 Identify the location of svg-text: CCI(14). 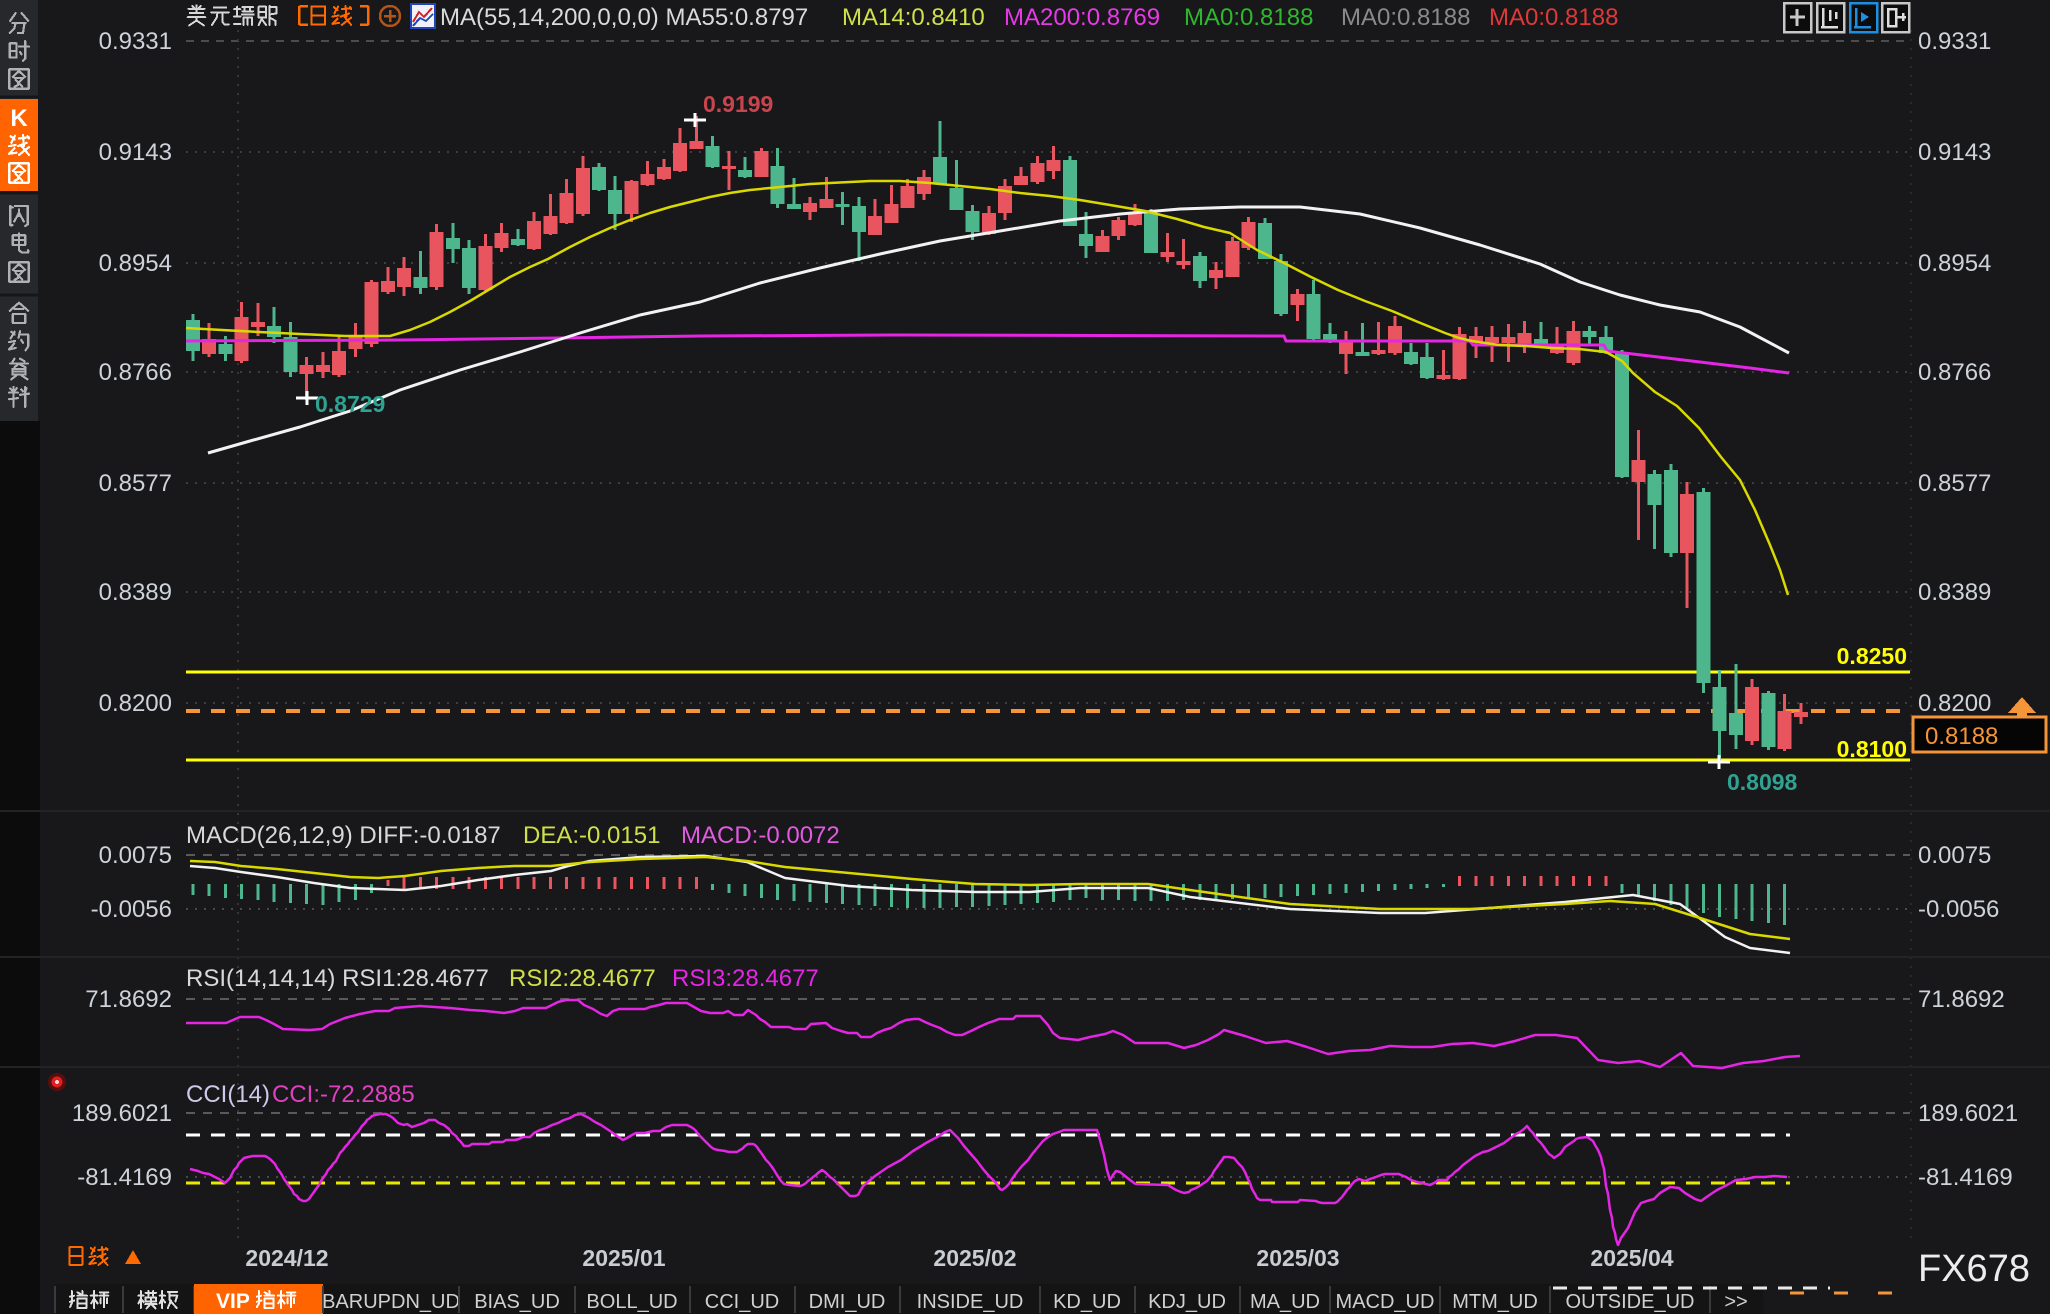
(228, 1094).